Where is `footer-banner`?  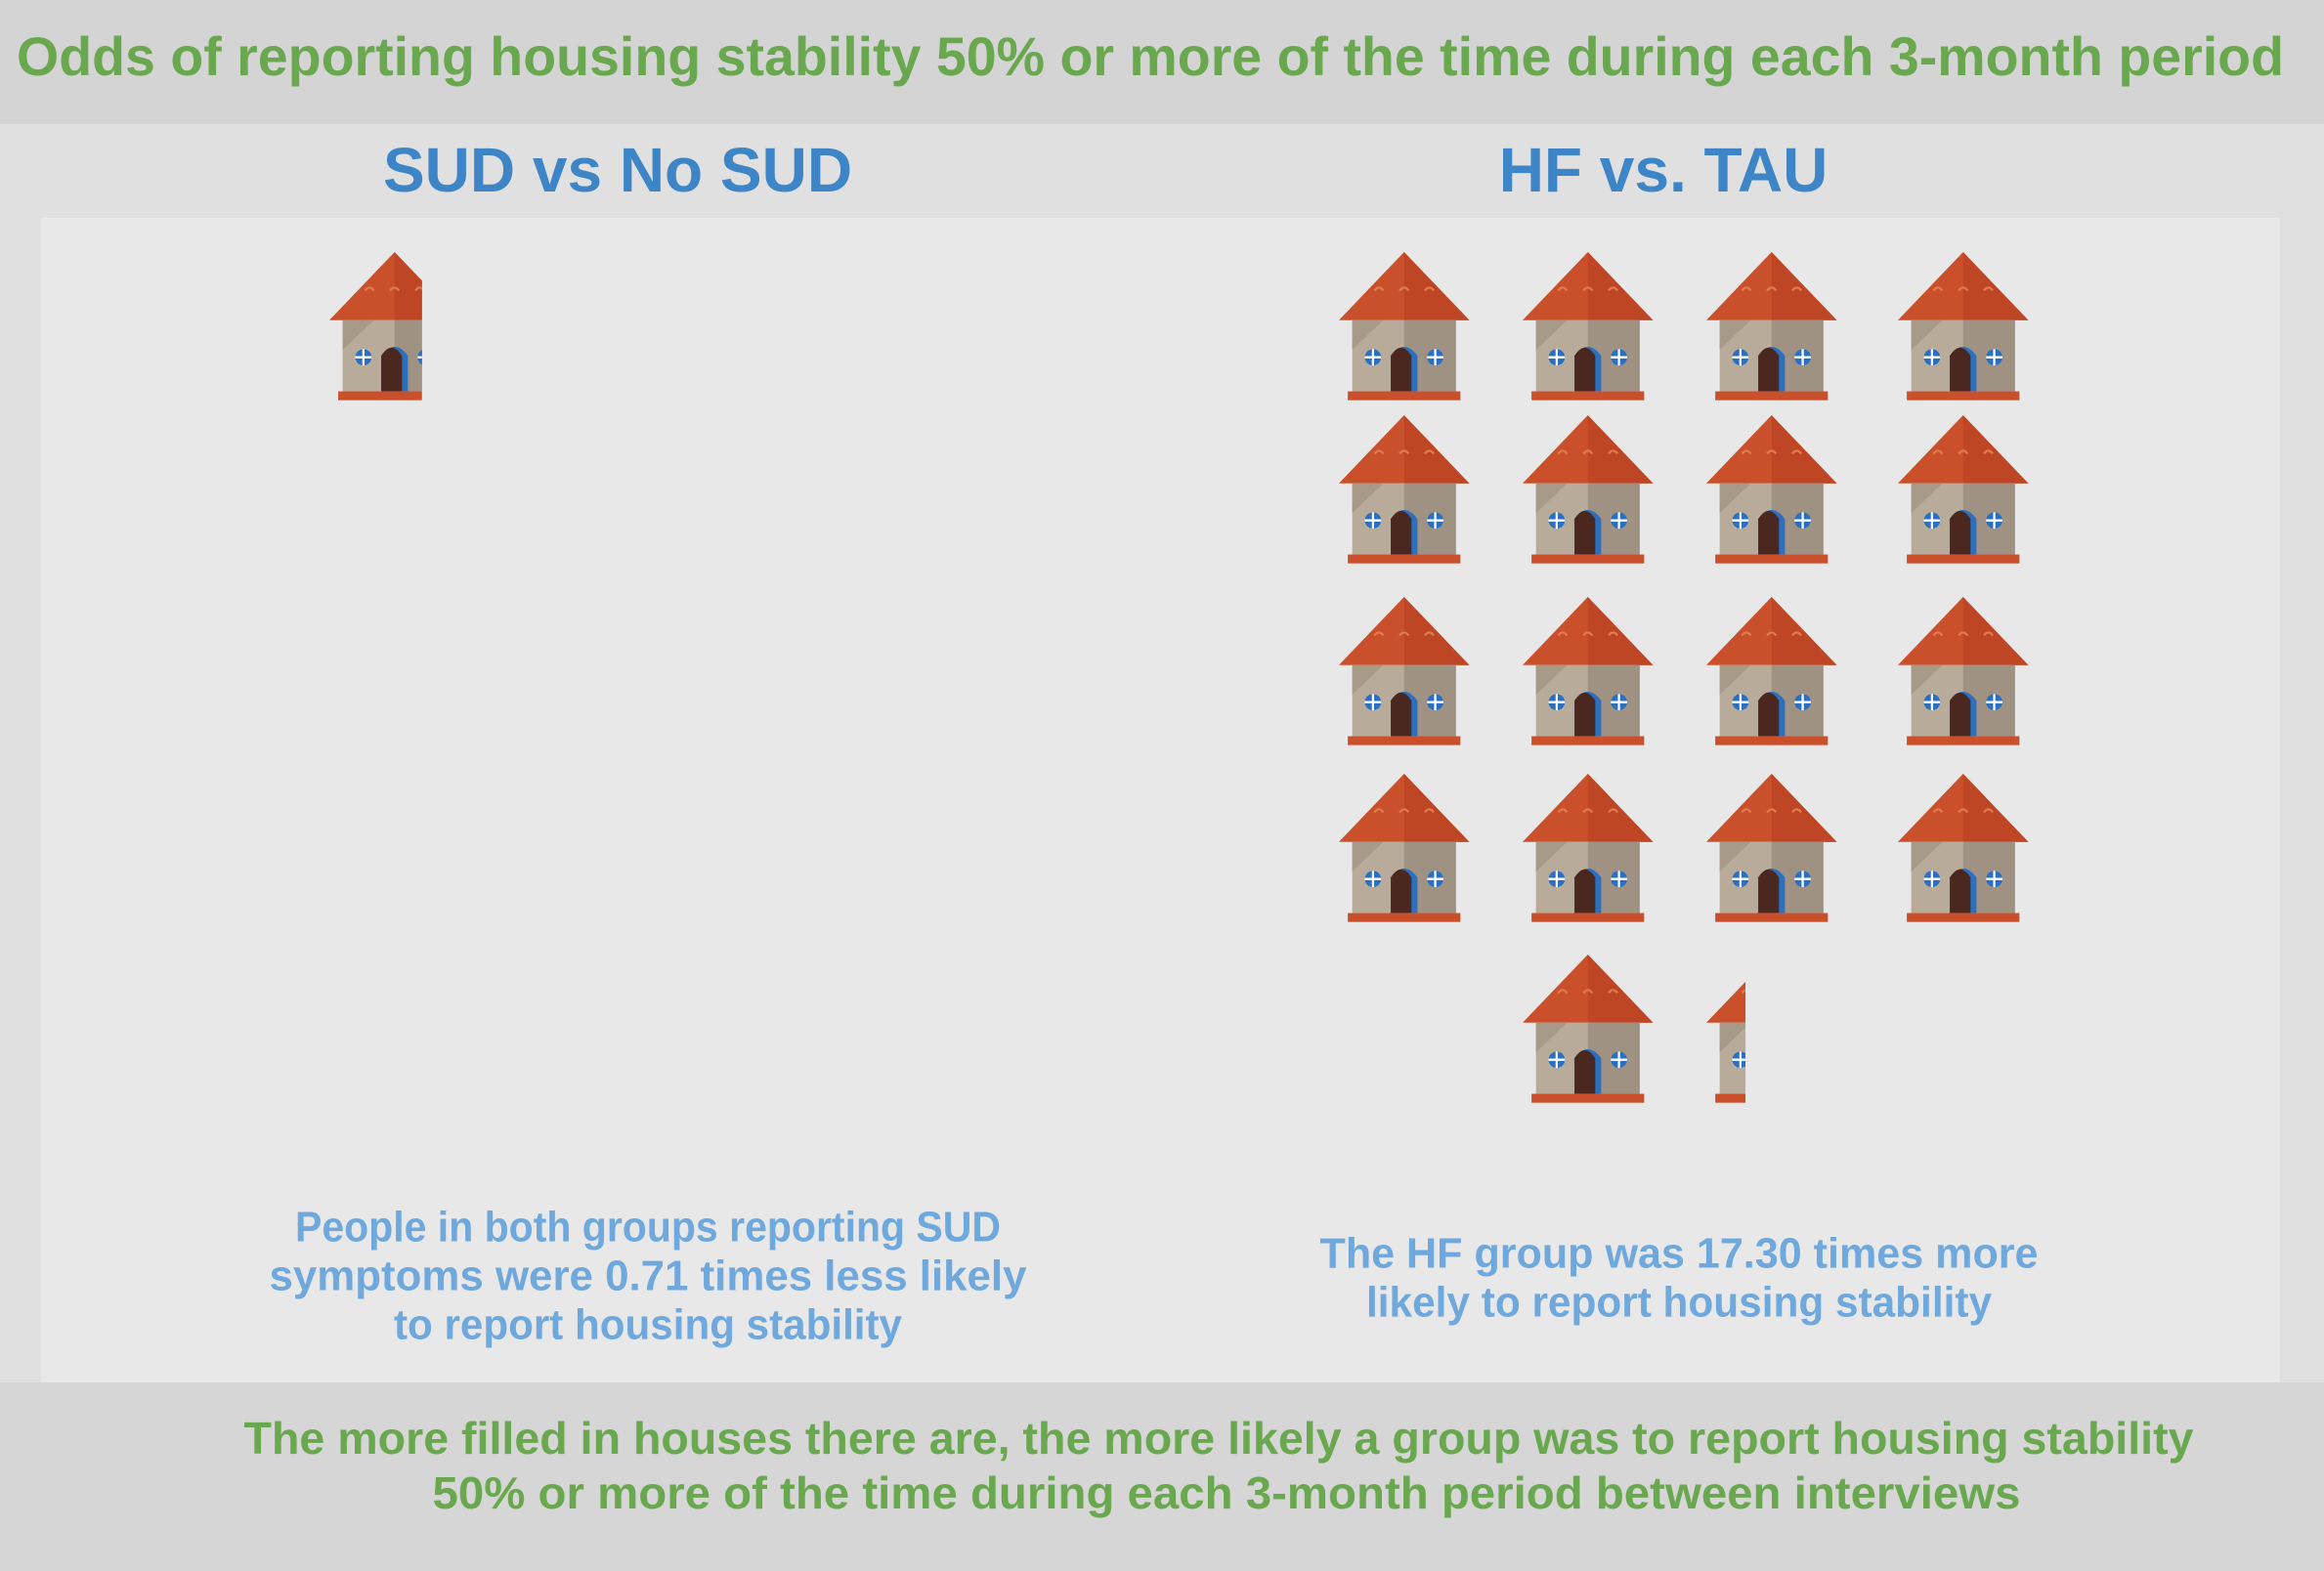
footer-banner is located at coordinates (1162, 1476).